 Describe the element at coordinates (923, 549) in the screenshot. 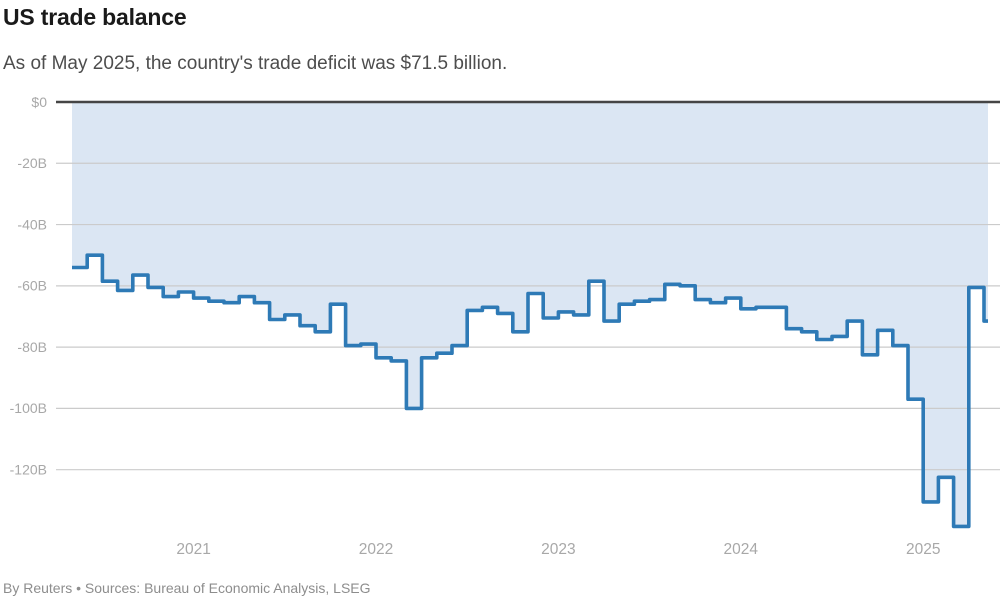

I see `x-axis-label-2025: 2025` at that location.